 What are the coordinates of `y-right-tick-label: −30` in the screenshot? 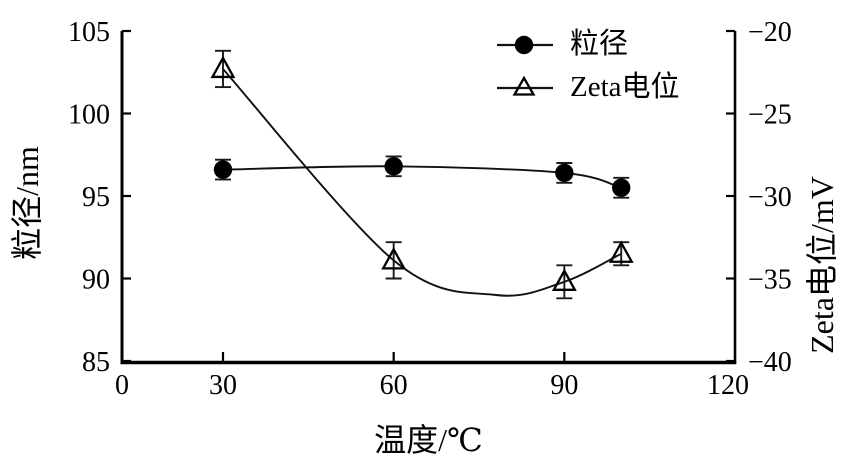 It's located at (770, 197).